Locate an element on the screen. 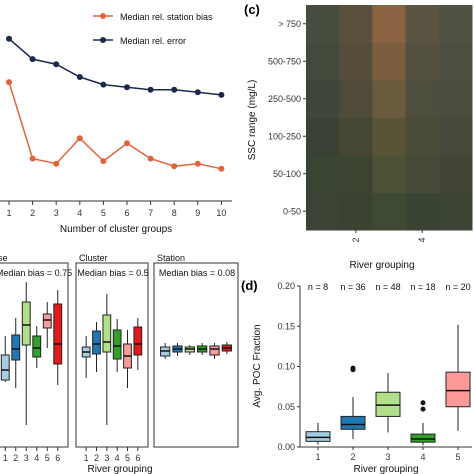 This screenshot has width=474, height=474. heat-cell-r3-c2 is located at coordinates (389, 99).